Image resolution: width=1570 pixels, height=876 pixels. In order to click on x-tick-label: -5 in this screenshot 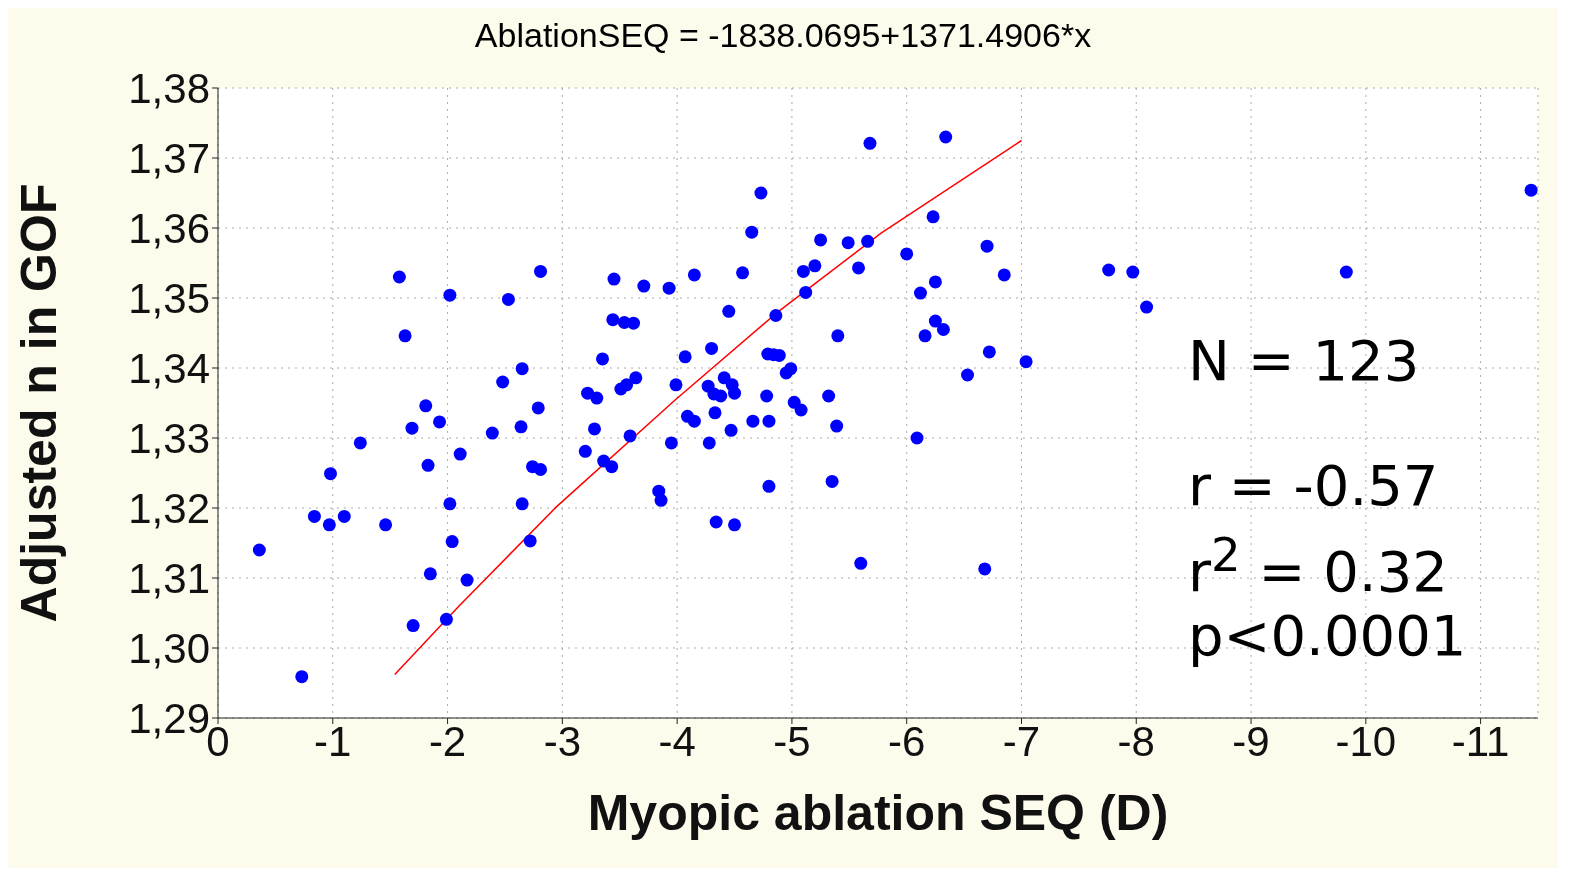, I will do `click(792, 741)`.